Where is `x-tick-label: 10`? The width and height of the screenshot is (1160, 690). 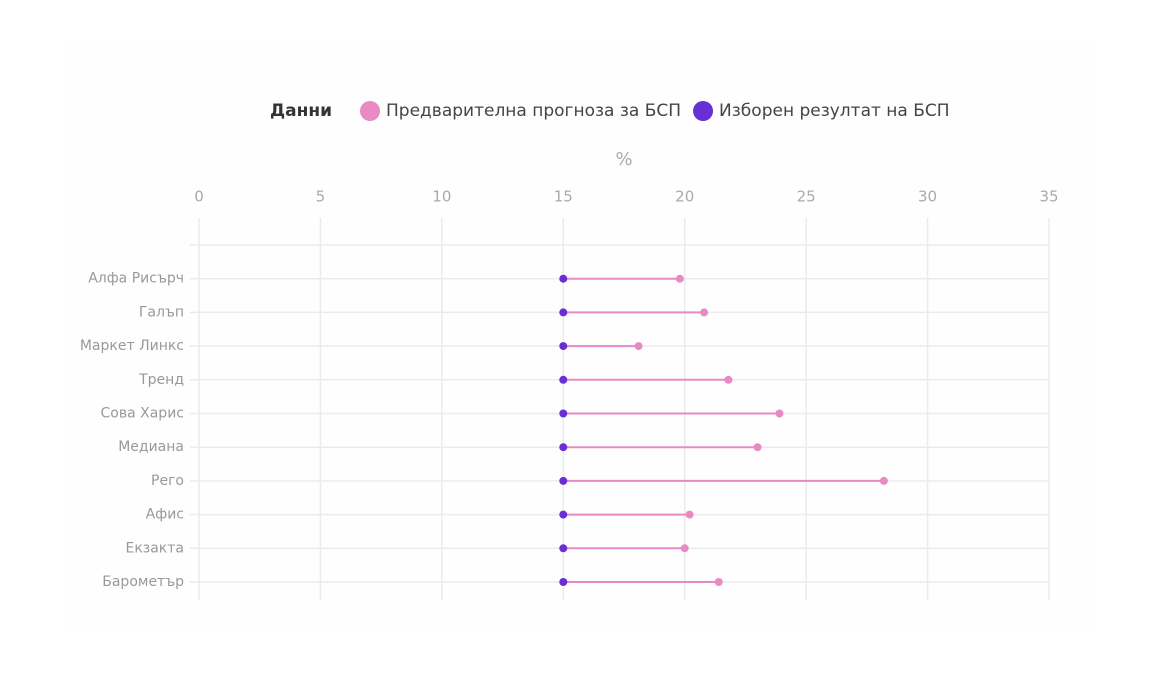
x-tick-label: 10 is located at coordinates (441, 197).